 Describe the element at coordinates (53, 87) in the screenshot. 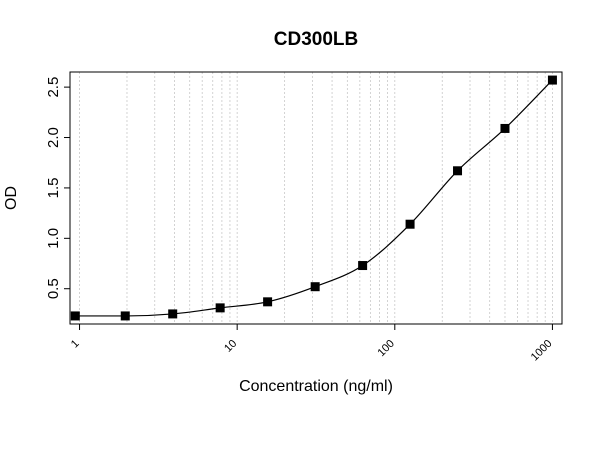

I see `y-tick-label: 2.5` at that location.